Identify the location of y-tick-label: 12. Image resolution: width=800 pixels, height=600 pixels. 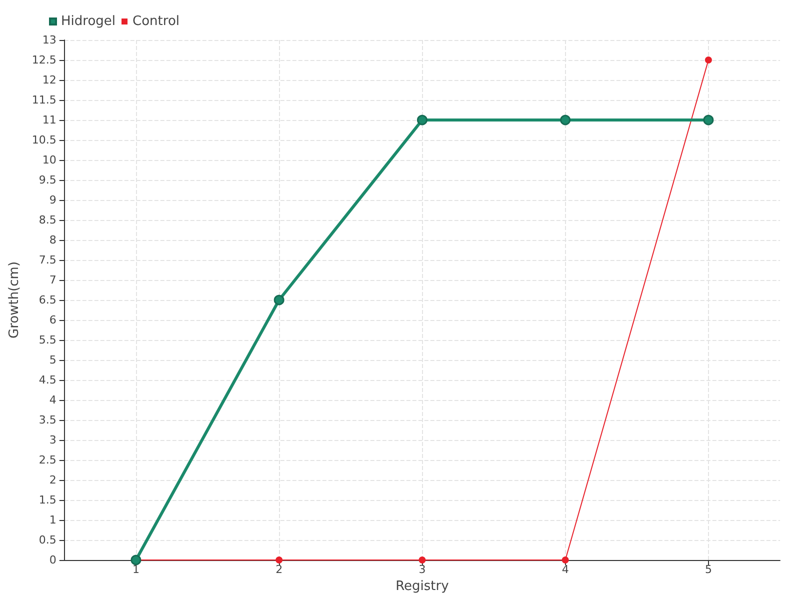
(49, 80).